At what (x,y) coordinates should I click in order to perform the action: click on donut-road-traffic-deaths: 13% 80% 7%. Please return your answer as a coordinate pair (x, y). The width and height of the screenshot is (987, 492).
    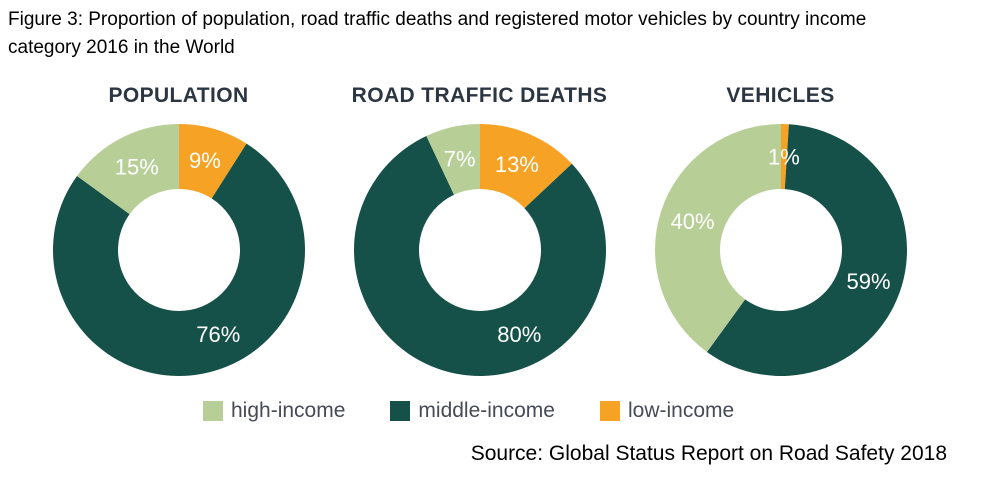
    Looking at the image, I should click on (479, 250).